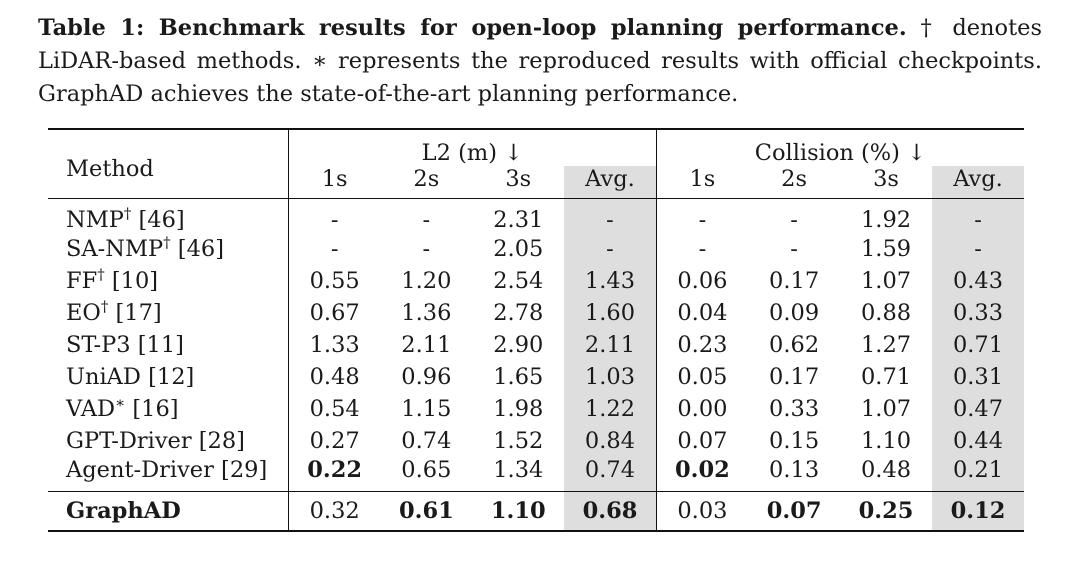 The image size is (1080, 581). Describe the element at coordinates (82, 281) in the screenshot. I see `method-label: FF` at that location.